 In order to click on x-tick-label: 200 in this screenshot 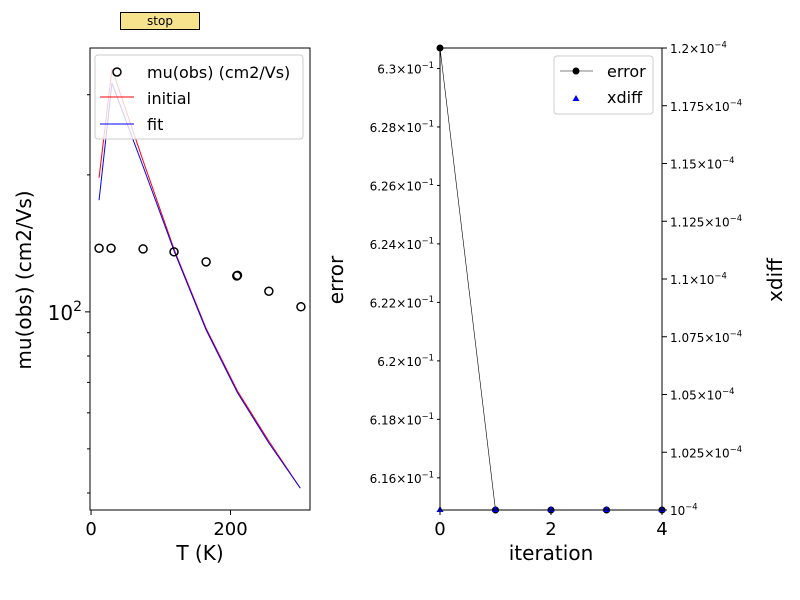, I will do `click(230, 529)`.